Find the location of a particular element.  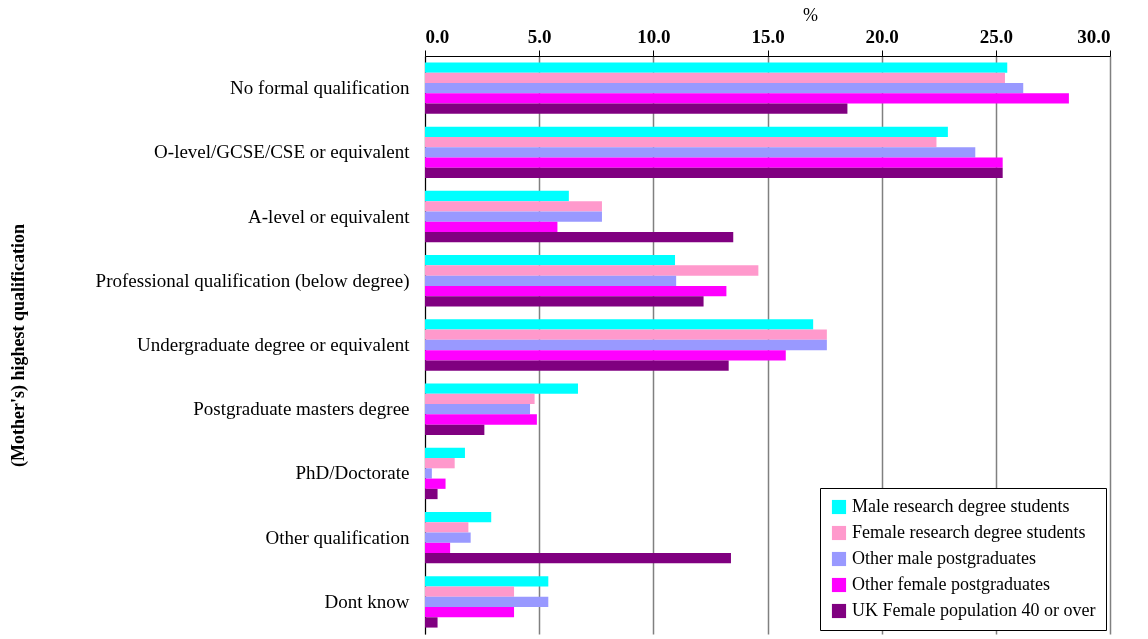

y-tick-label: PhD/Doctorate is located at coordinates (352, 473).